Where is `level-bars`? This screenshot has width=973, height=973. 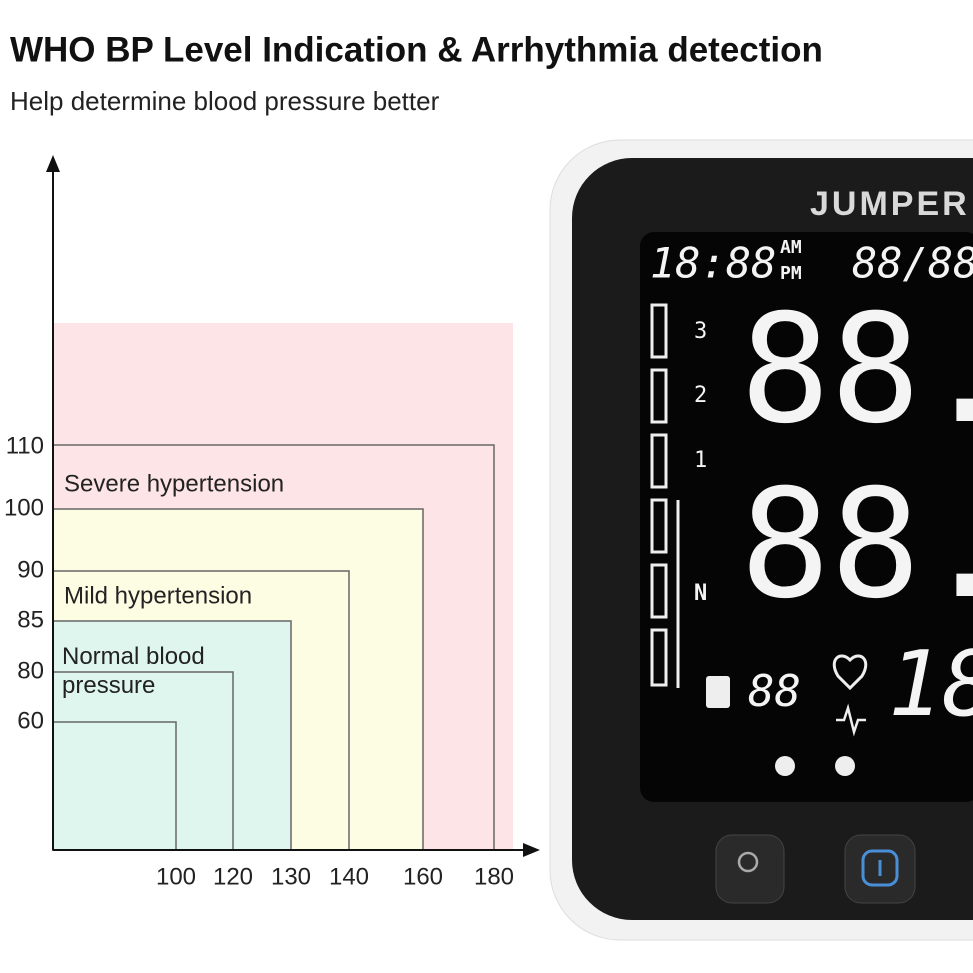 level-bars is located at coordinates (665, 495).